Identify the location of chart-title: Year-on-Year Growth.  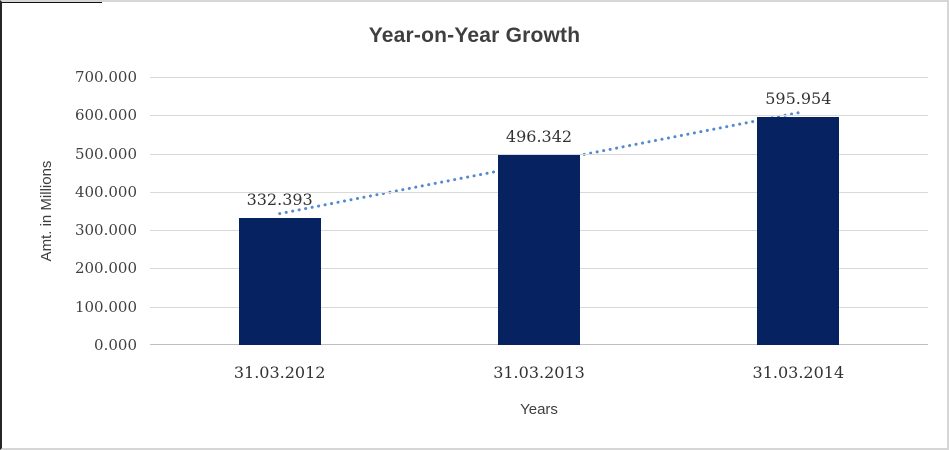
(474, 35).